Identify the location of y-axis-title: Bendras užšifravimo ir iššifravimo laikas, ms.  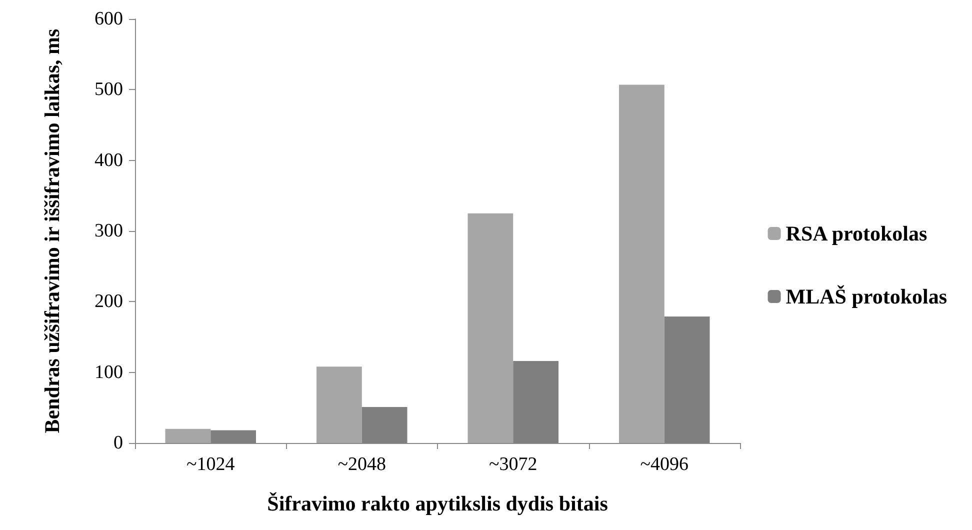
(52, 231).